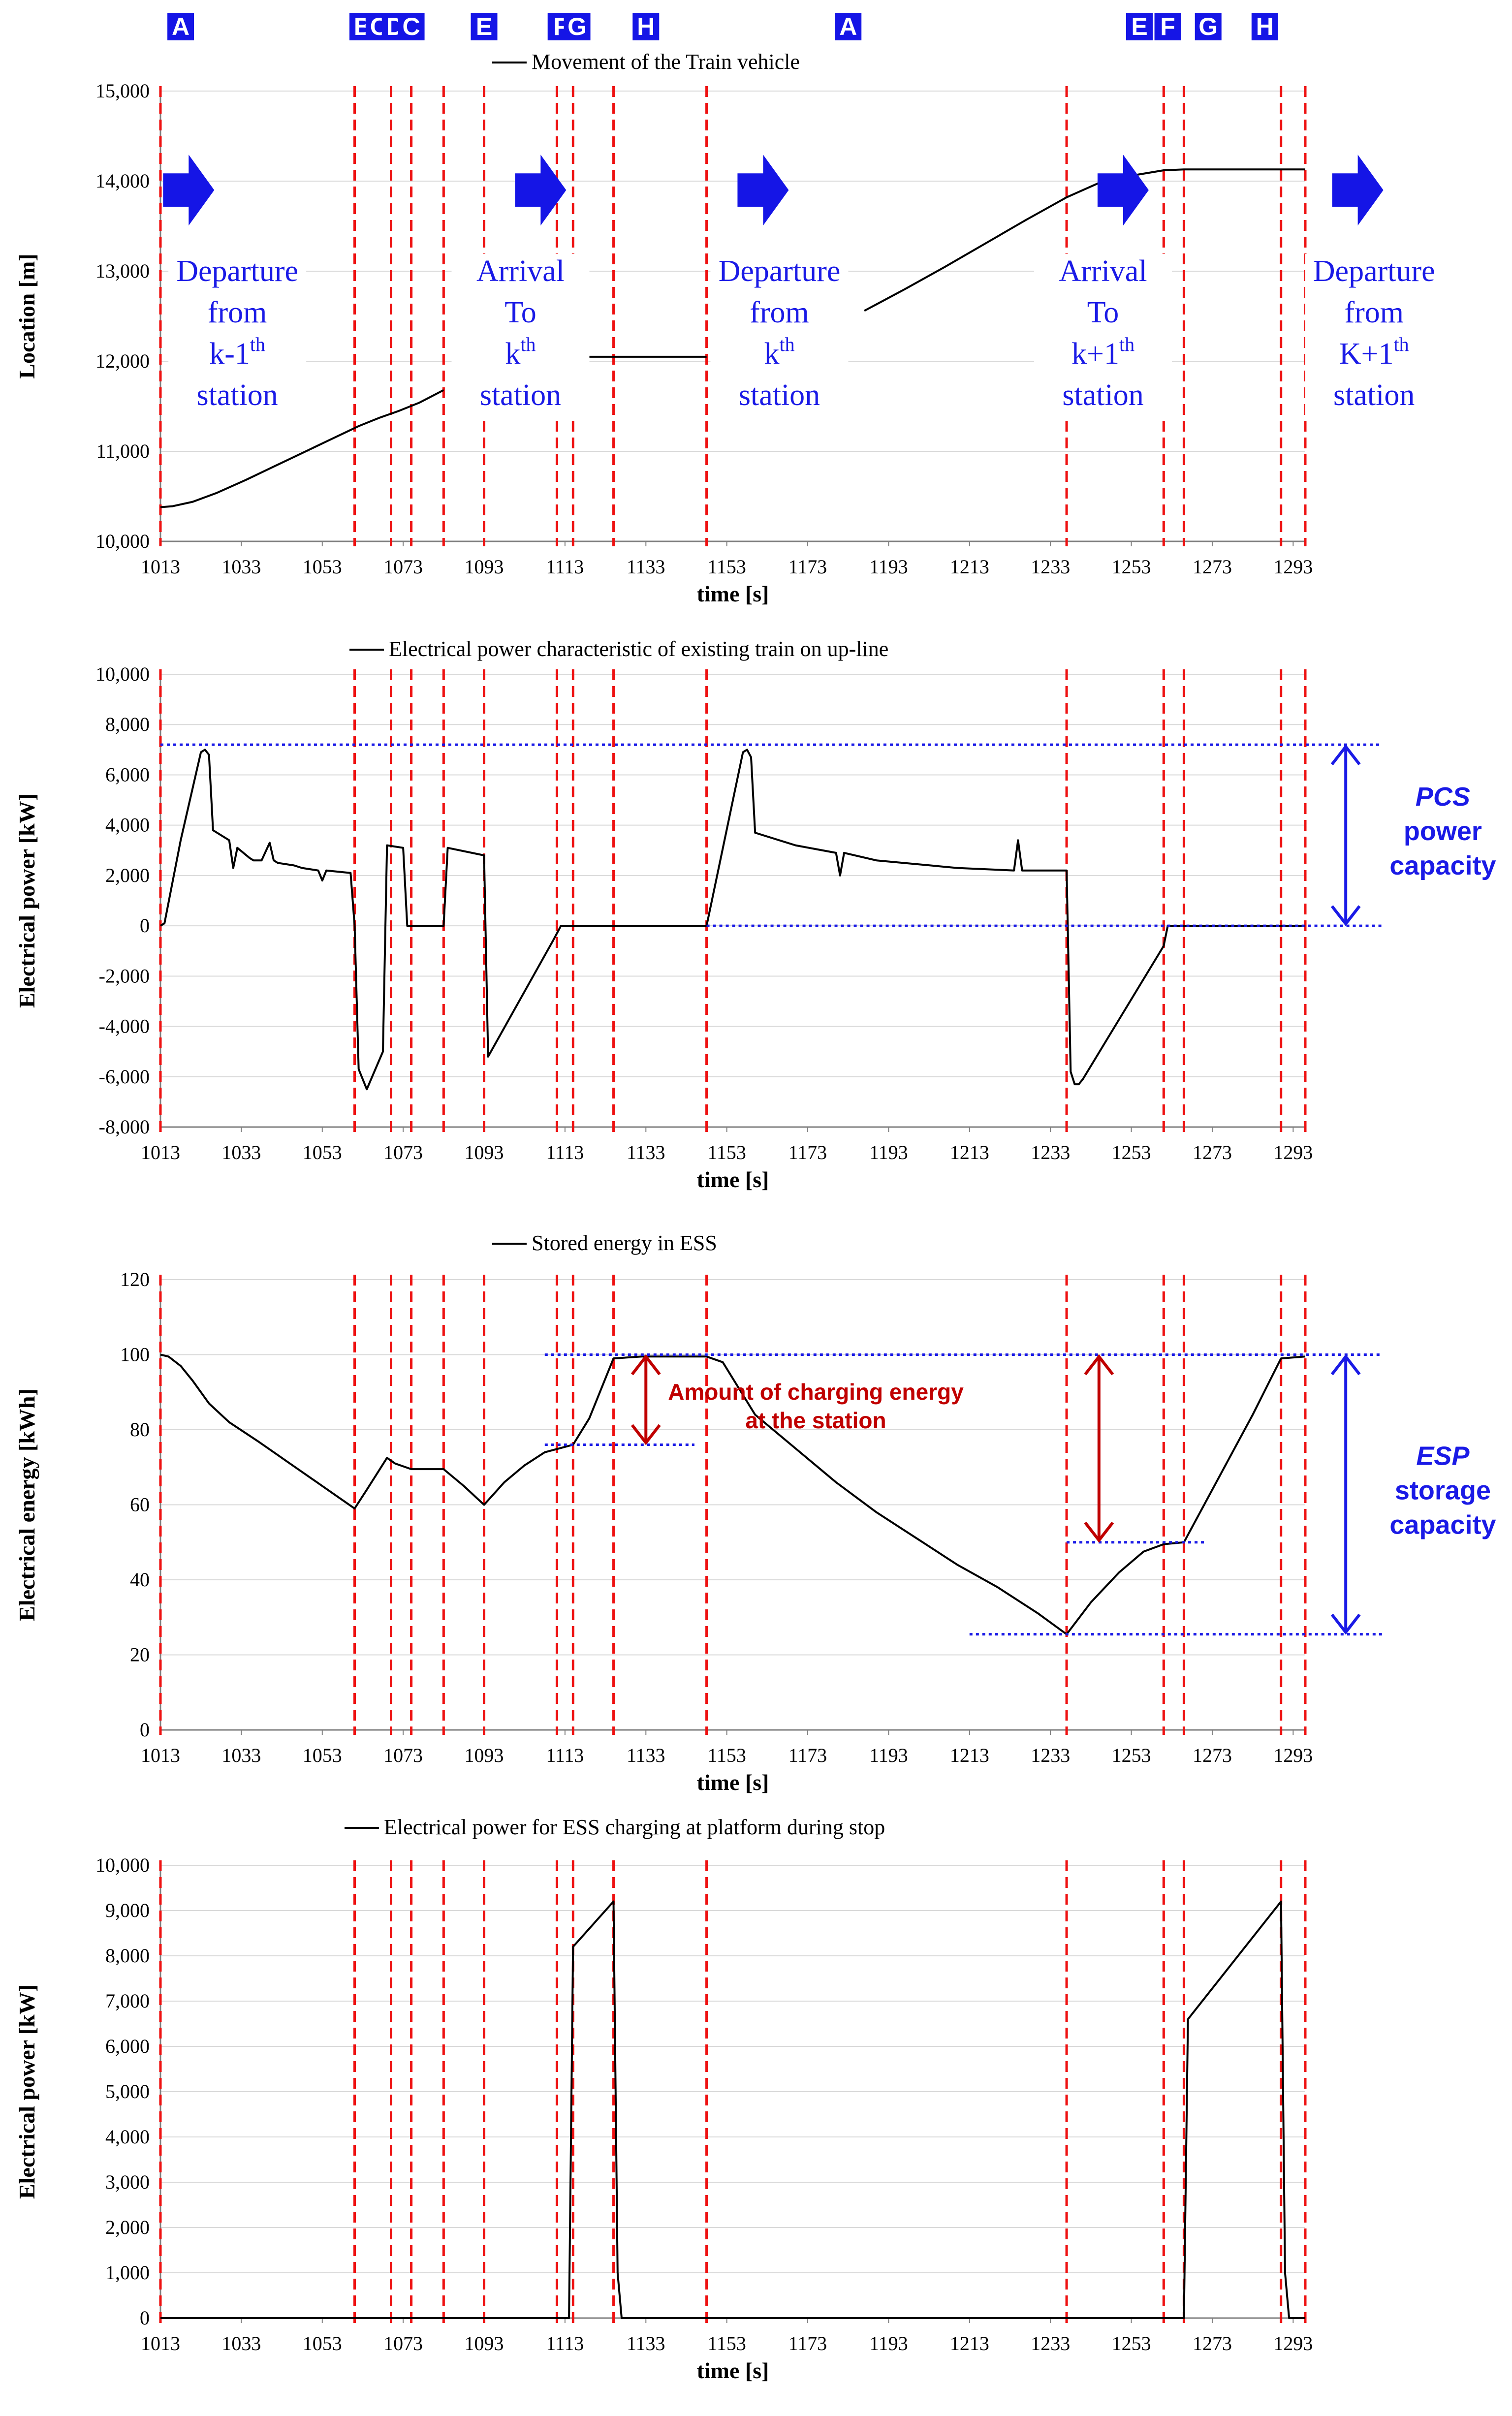 The image size is (1512, 2416). Describe the element at coordinates (140, 1655) in the screenshot. I see `y-tick-label: 20` at that location.